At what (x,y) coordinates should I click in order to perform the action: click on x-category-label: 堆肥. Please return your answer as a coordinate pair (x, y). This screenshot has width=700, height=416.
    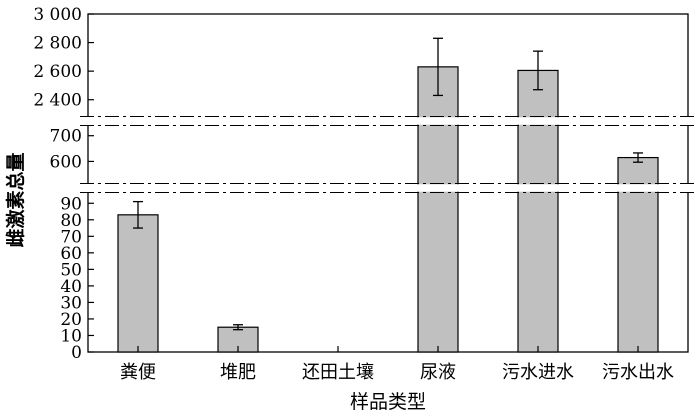
    Looking at the image, I should click on (238, 372).